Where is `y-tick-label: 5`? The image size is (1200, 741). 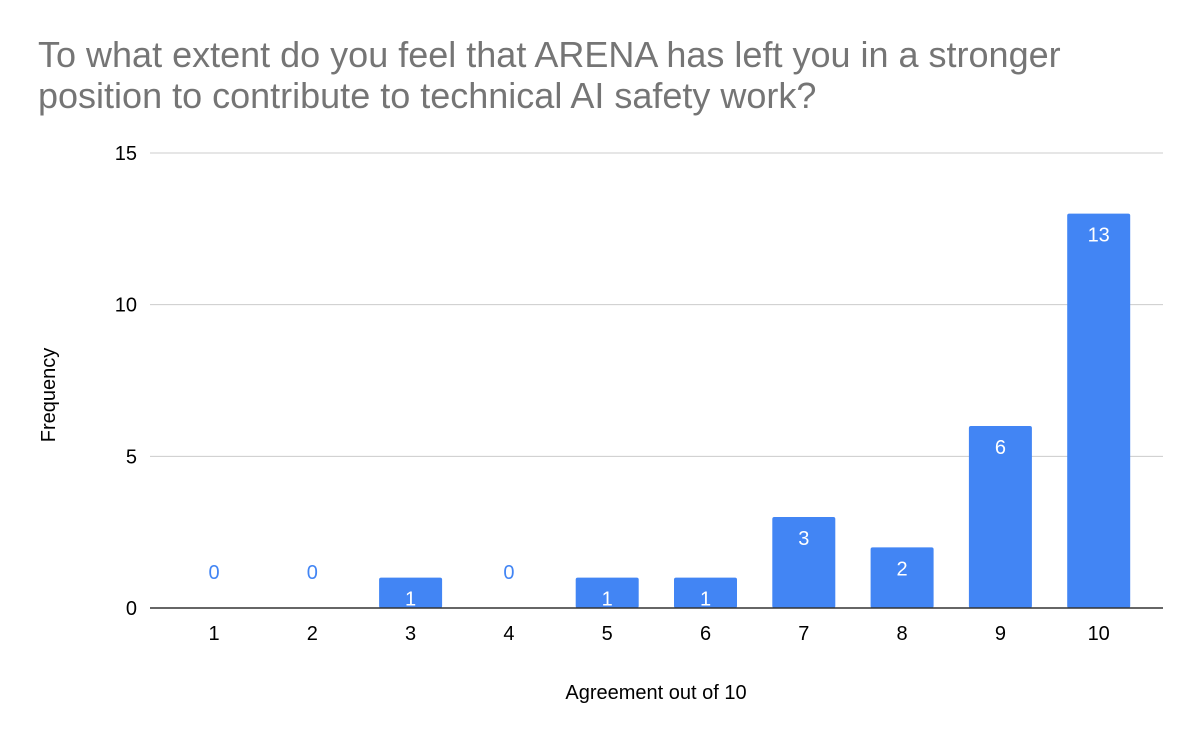 y-tick-label: 5 is located at coordinates (131, 457).